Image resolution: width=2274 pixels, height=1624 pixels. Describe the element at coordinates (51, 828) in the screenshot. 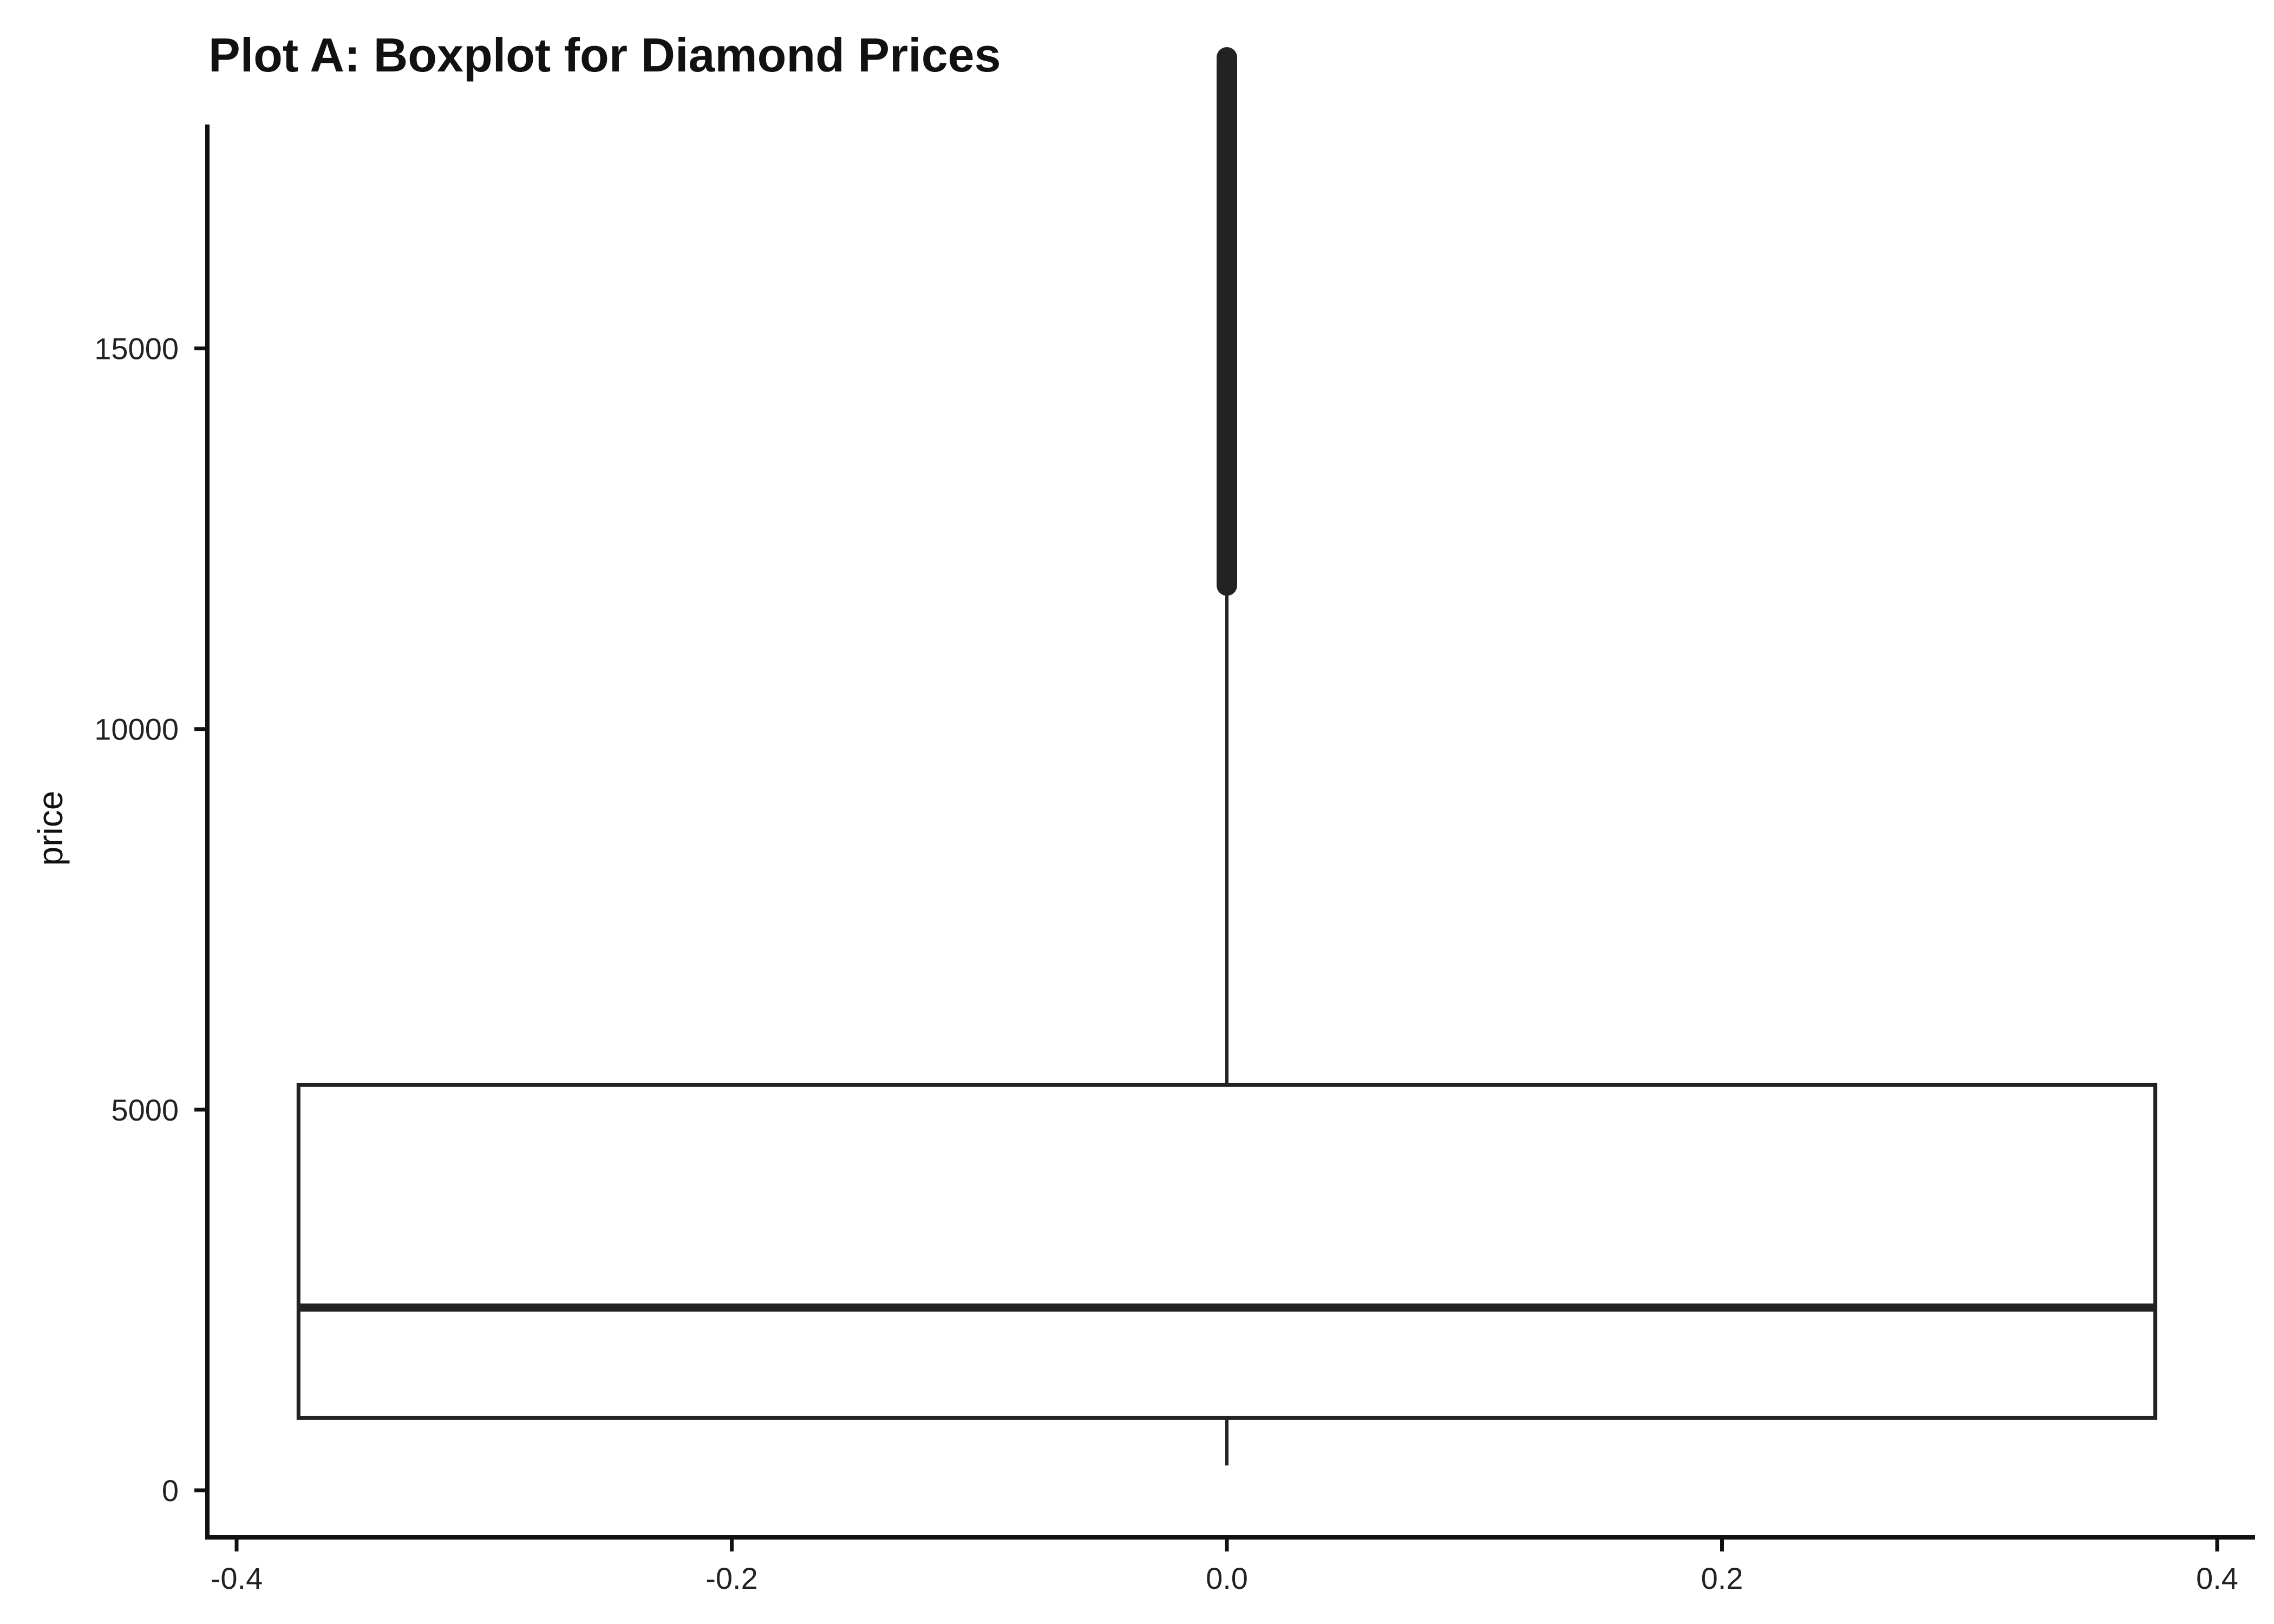

I see `y-axis-label: price` at that location.